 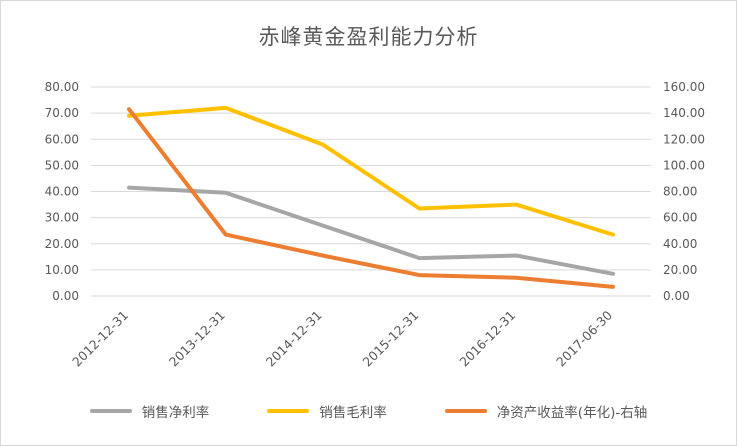 What do you see at coordinates (680, 244) in the screenshot?
I see `right-axis-tick-label: 40.00` at bounding box center [680, 244].